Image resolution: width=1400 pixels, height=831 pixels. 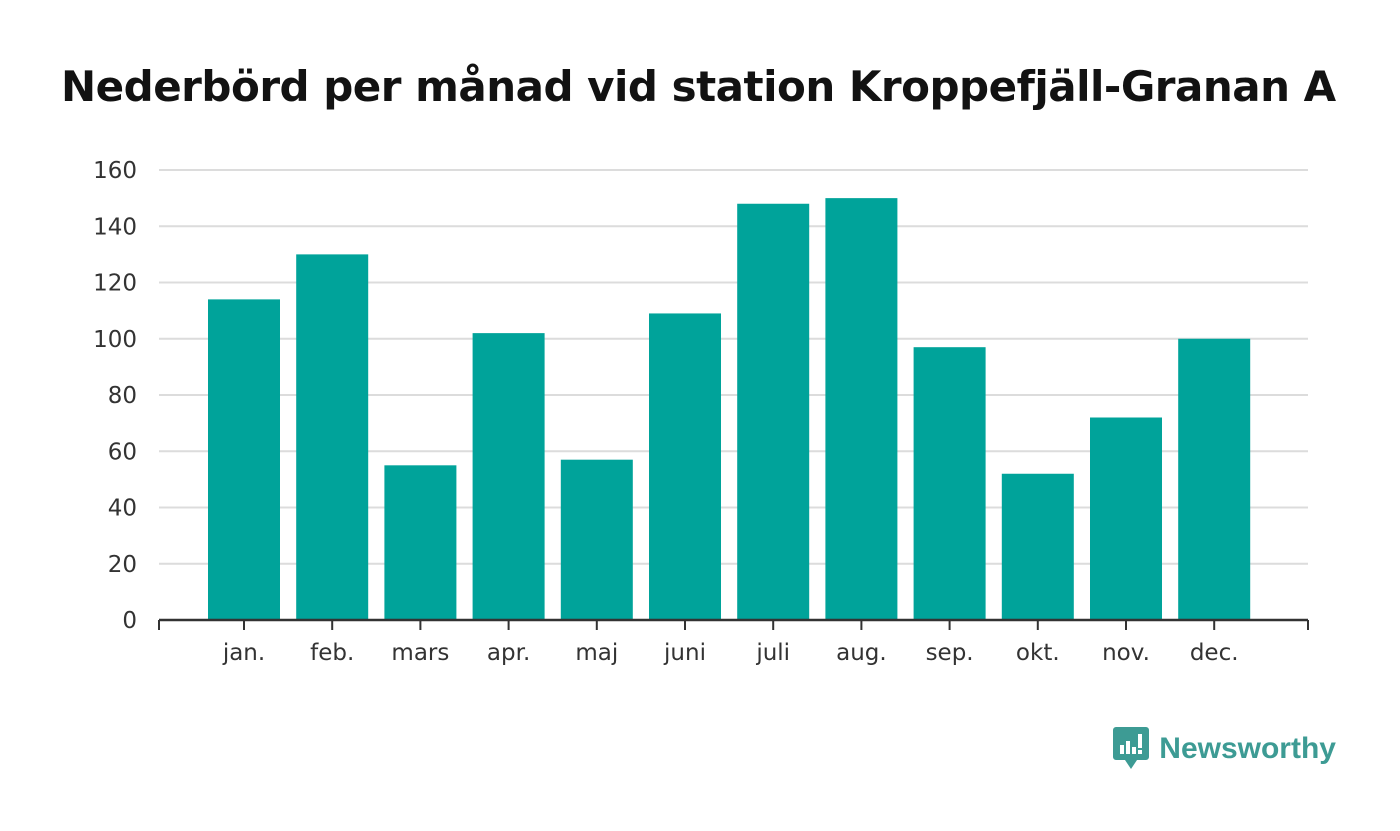 What do you see at coordinates (243, 653) in the screenshot?
I see `x-tick-label: jan.` at bounding box center [243, 653].